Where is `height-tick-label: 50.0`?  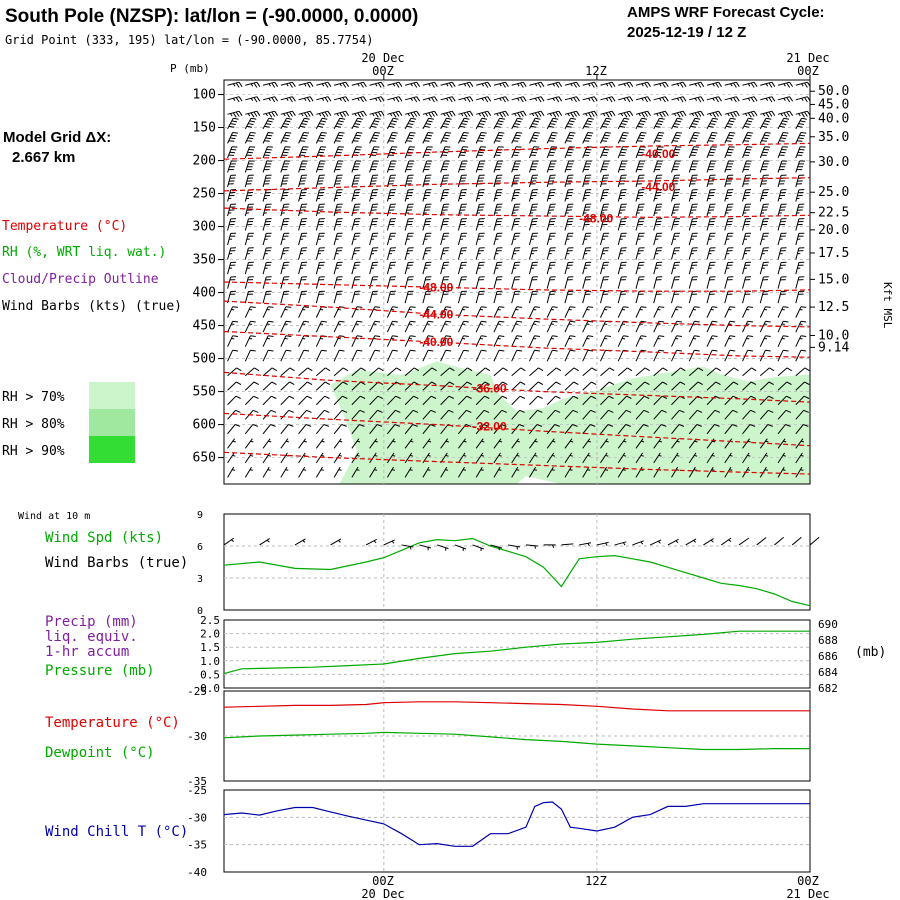 height-tick-label: 50.0 is located at coordinates (833, 91).